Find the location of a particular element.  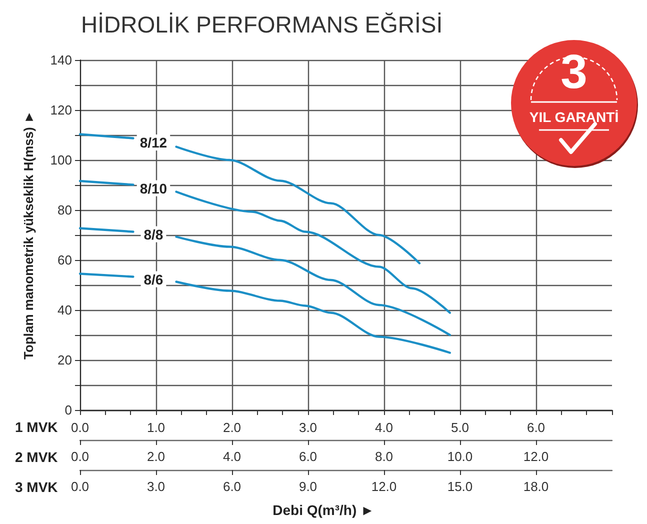

annotation: 3 is located at coordinates (574, 72).